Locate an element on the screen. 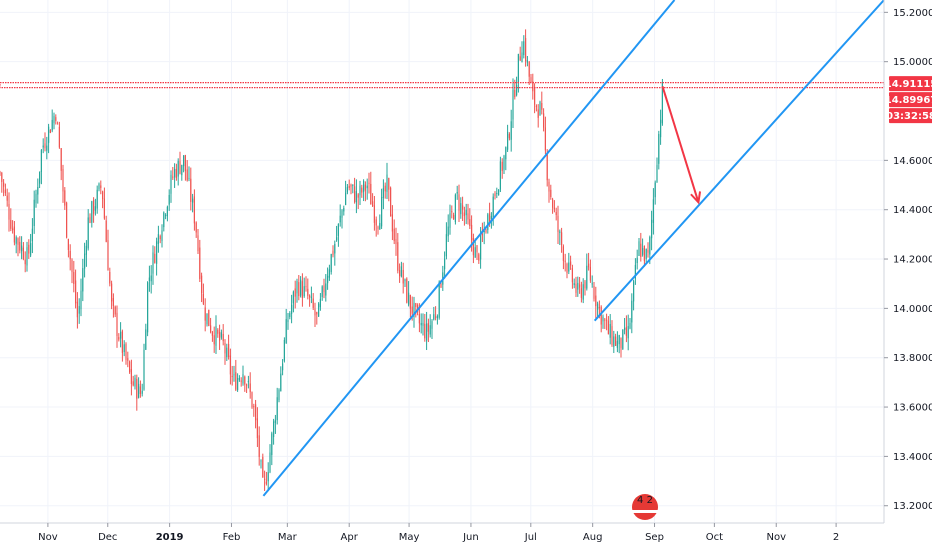 The image size is (932, 550). price-tag-label: 03:32:58 is located at coordinates (909, 116).